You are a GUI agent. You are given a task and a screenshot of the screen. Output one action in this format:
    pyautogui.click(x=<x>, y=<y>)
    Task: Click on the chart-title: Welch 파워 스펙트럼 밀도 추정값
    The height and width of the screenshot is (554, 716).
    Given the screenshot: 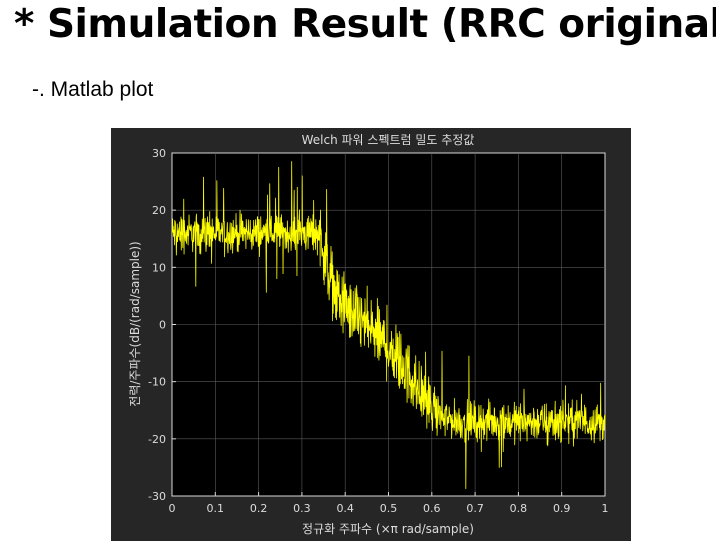 What is the action you would take?
    pyautogui.click(x=388, y=140)
    